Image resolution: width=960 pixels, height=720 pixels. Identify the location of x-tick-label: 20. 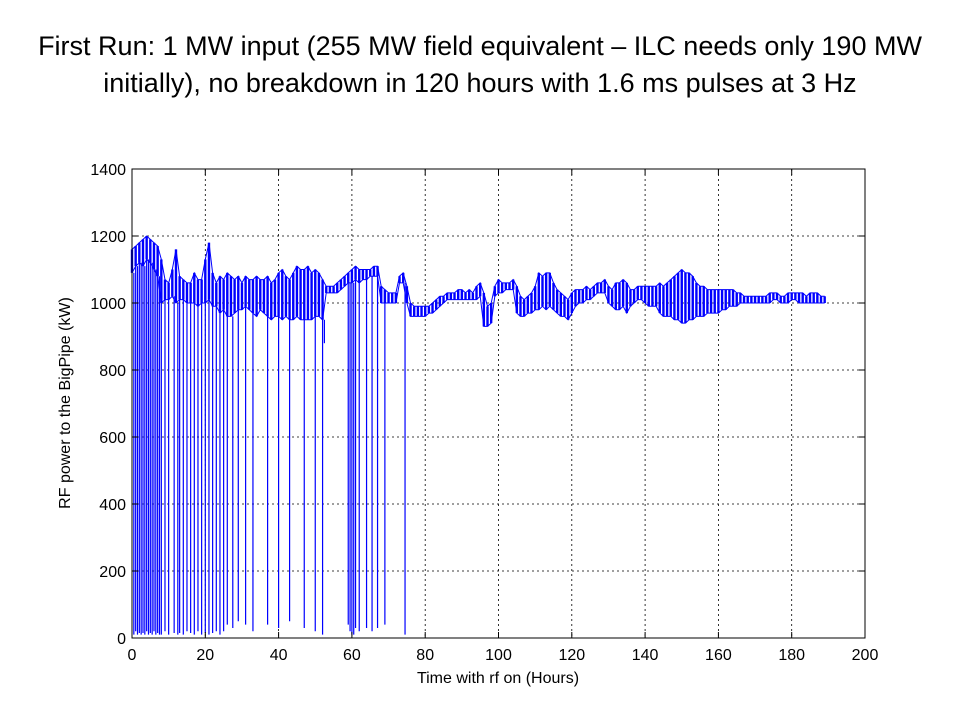
(205, 655).